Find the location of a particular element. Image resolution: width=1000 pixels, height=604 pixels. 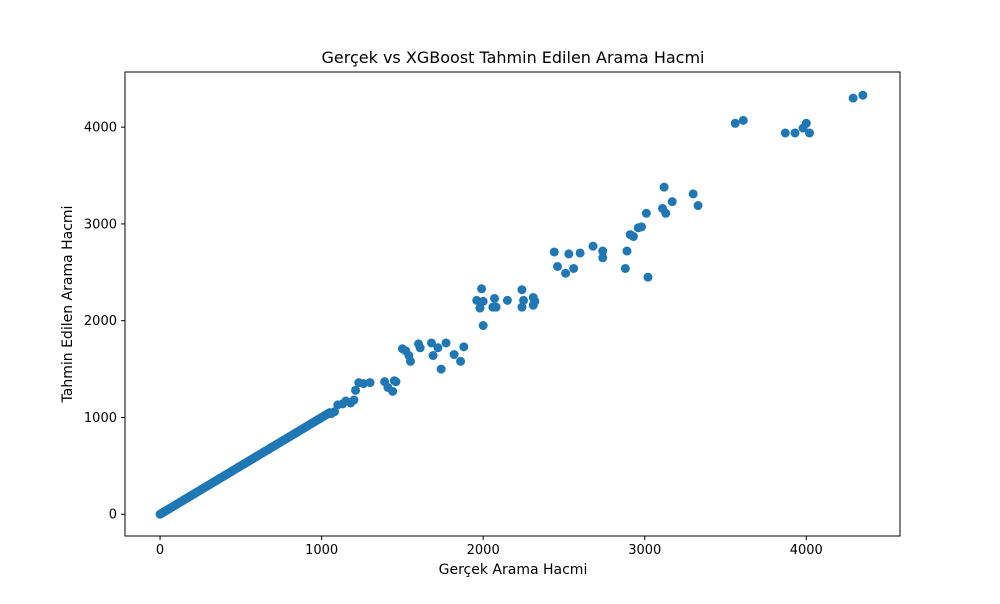

x-tick-label: 2000 is located at coordinates (483, 550).